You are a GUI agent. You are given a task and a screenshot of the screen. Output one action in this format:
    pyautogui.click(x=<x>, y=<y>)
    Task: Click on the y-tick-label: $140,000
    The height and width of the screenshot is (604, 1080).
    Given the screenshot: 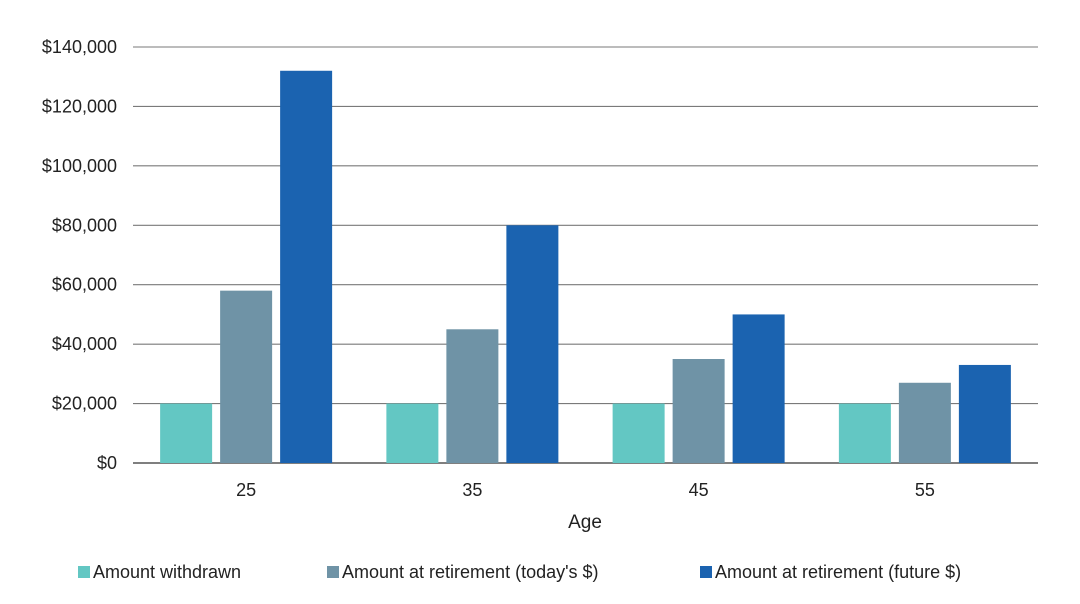 What is the action you would take?
    pyautogui.click(x=79, y=47)
    